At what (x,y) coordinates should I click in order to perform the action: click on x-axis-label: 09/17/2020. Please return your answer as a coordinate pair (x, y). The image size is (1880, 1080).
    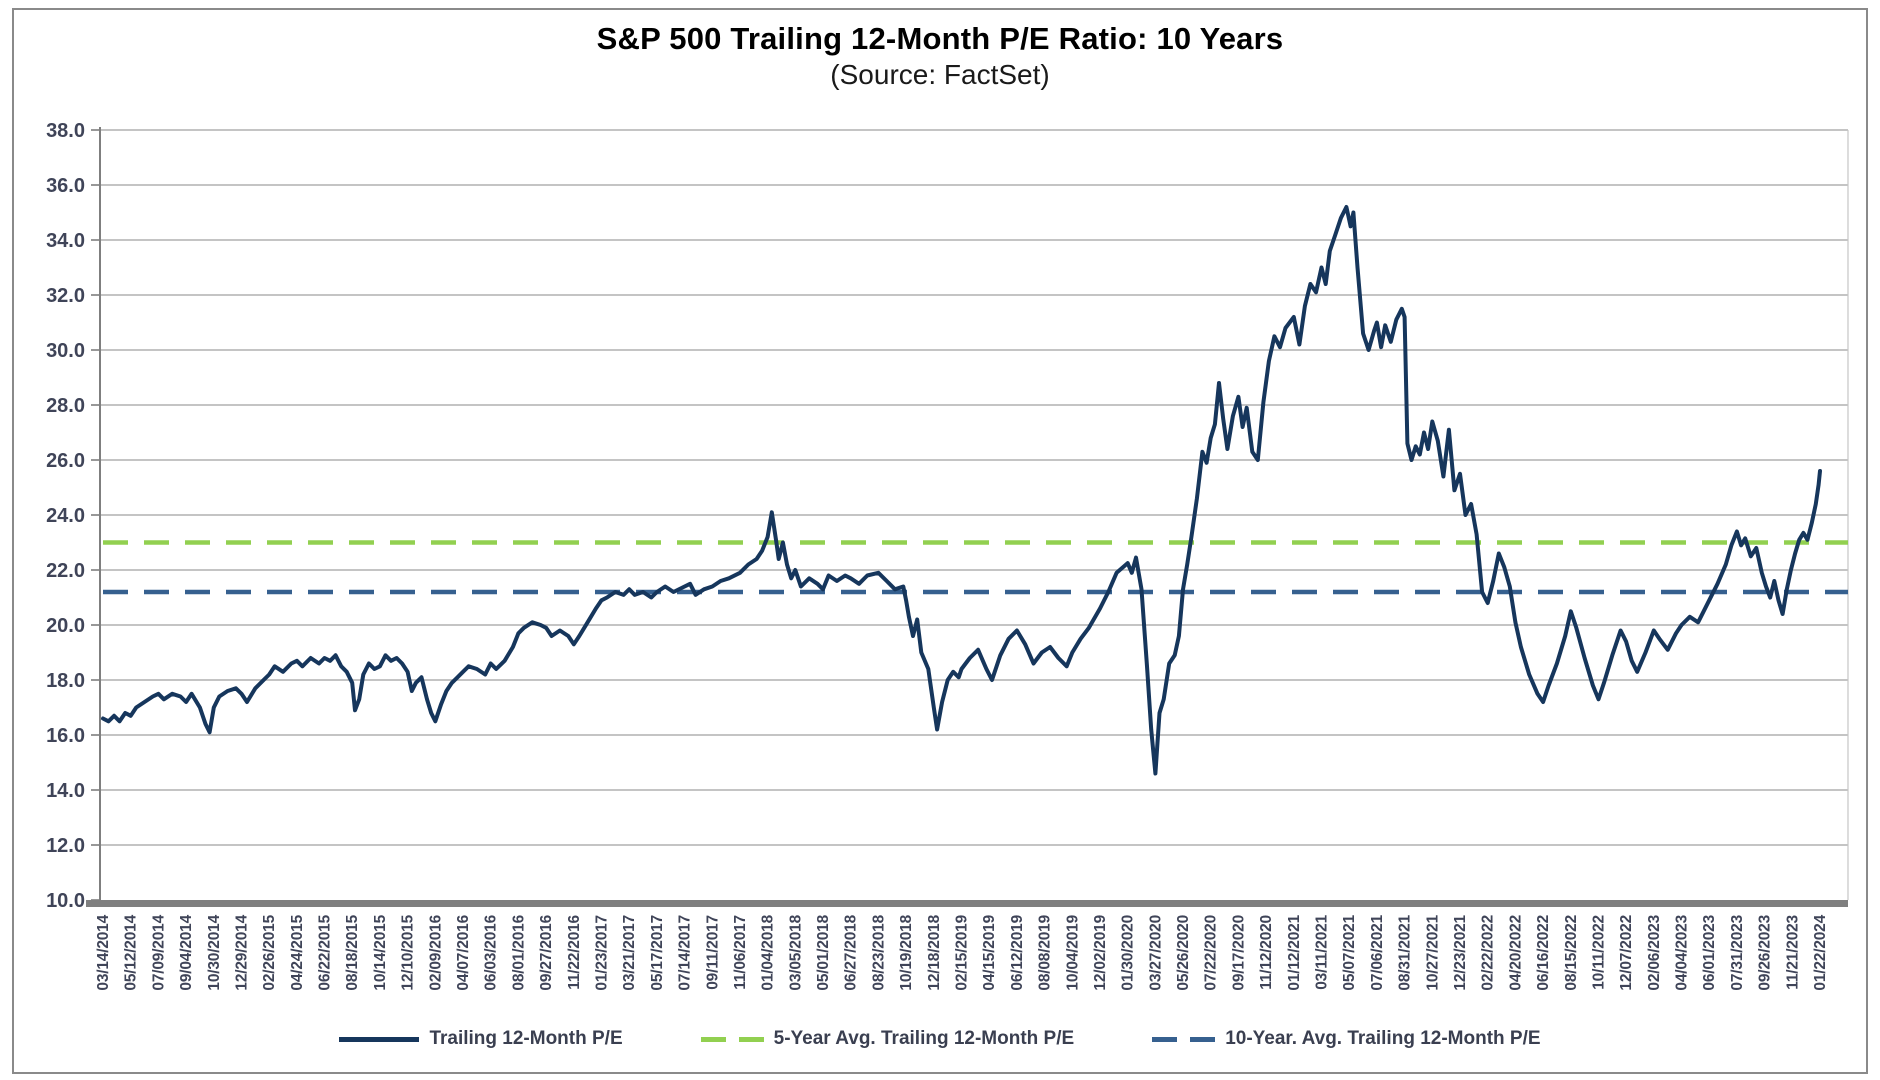
    Looking at the image, I should click on (1238, 953).